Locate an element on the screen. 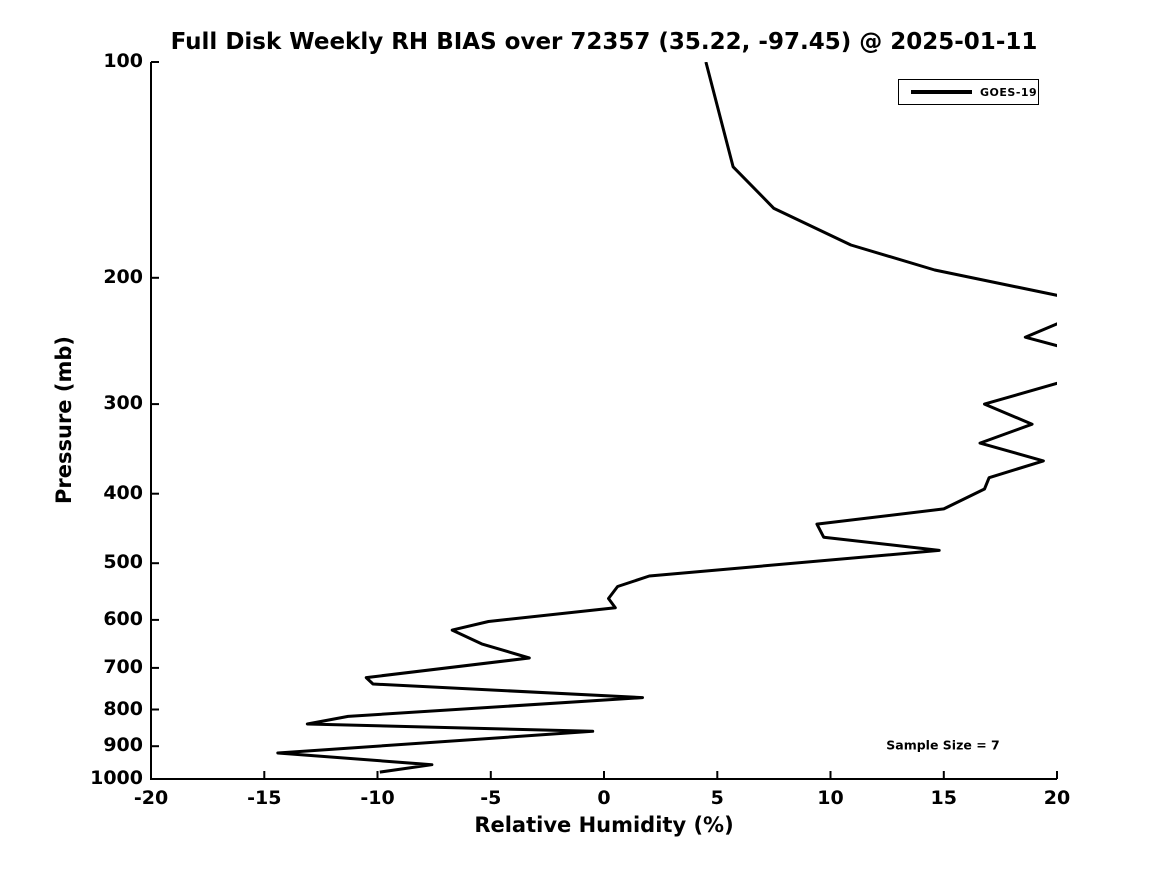 The image size is (1167, 875). y-tick-label: 1000 is located at coordinates (116, 778).